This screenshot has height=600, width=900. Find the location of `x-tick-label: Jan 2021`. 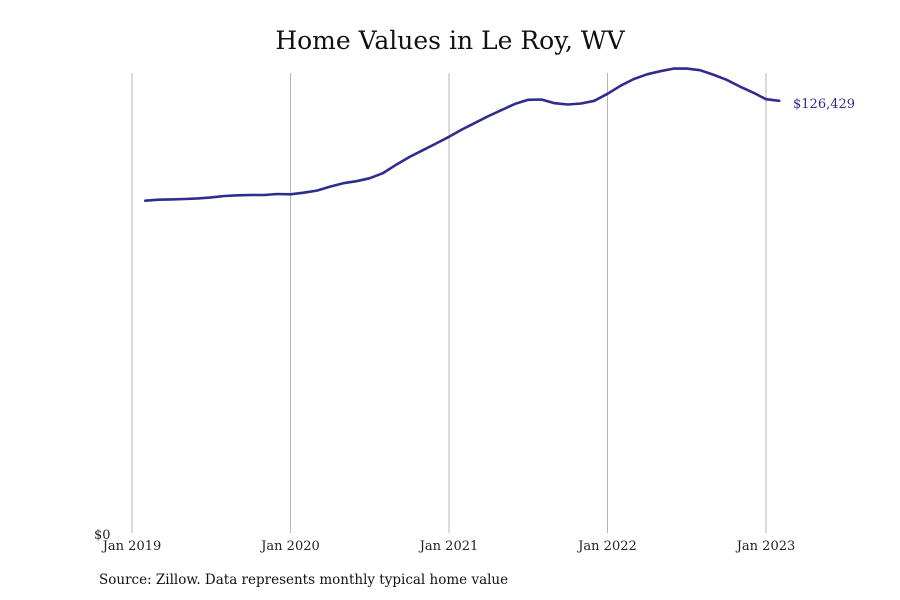

x-tick-label: Jan 2021 is located at coordinates (448, 546).